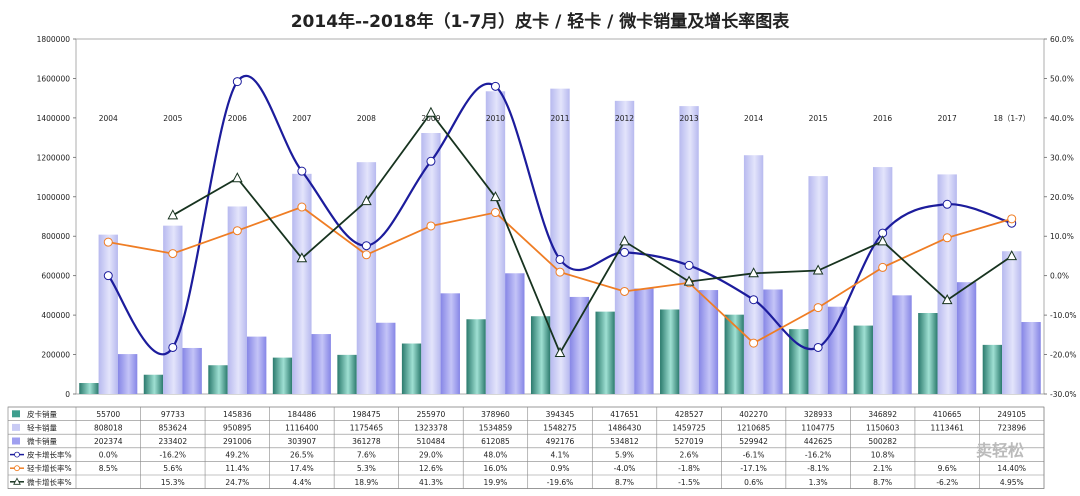 The height and width of the screenshot is (496, 1080). What do you see at coordinates (173, 414) in the screenshot?
I see `table-cell: 97733` at bounding box center [173, 414].